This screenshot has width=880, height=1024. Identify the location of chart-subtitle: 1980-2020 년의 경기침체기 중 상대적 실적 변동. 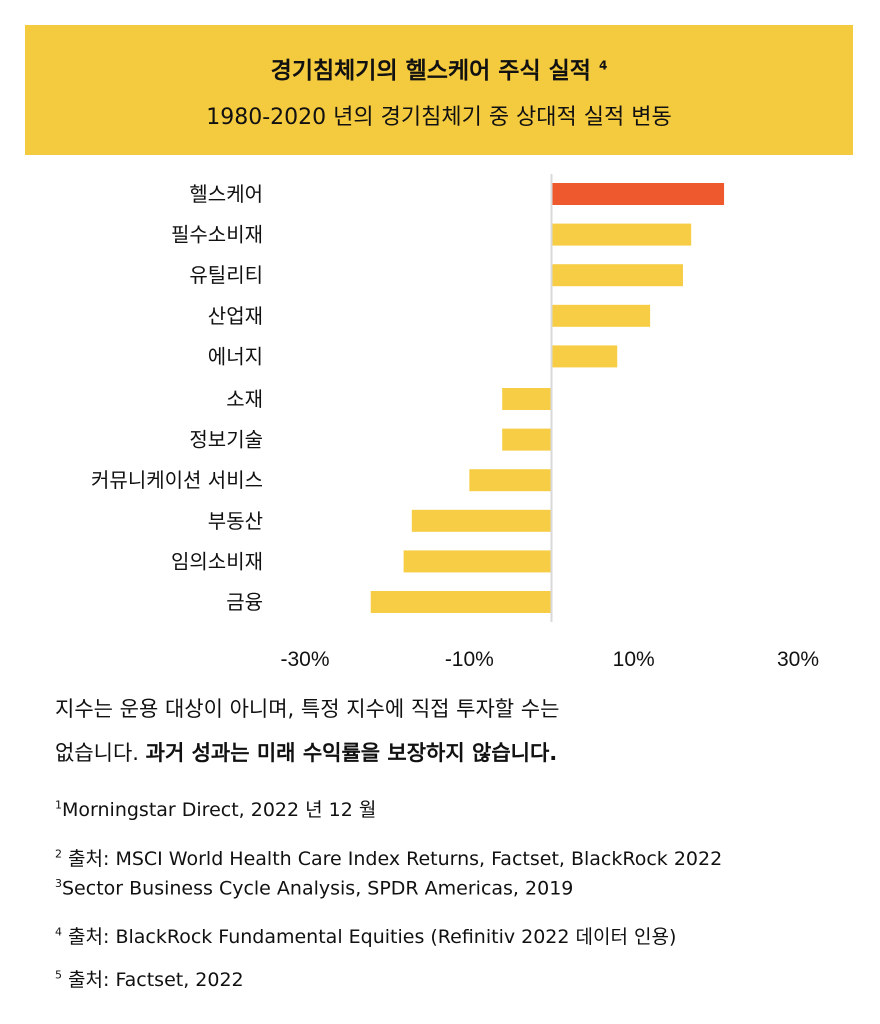
(439, 117).